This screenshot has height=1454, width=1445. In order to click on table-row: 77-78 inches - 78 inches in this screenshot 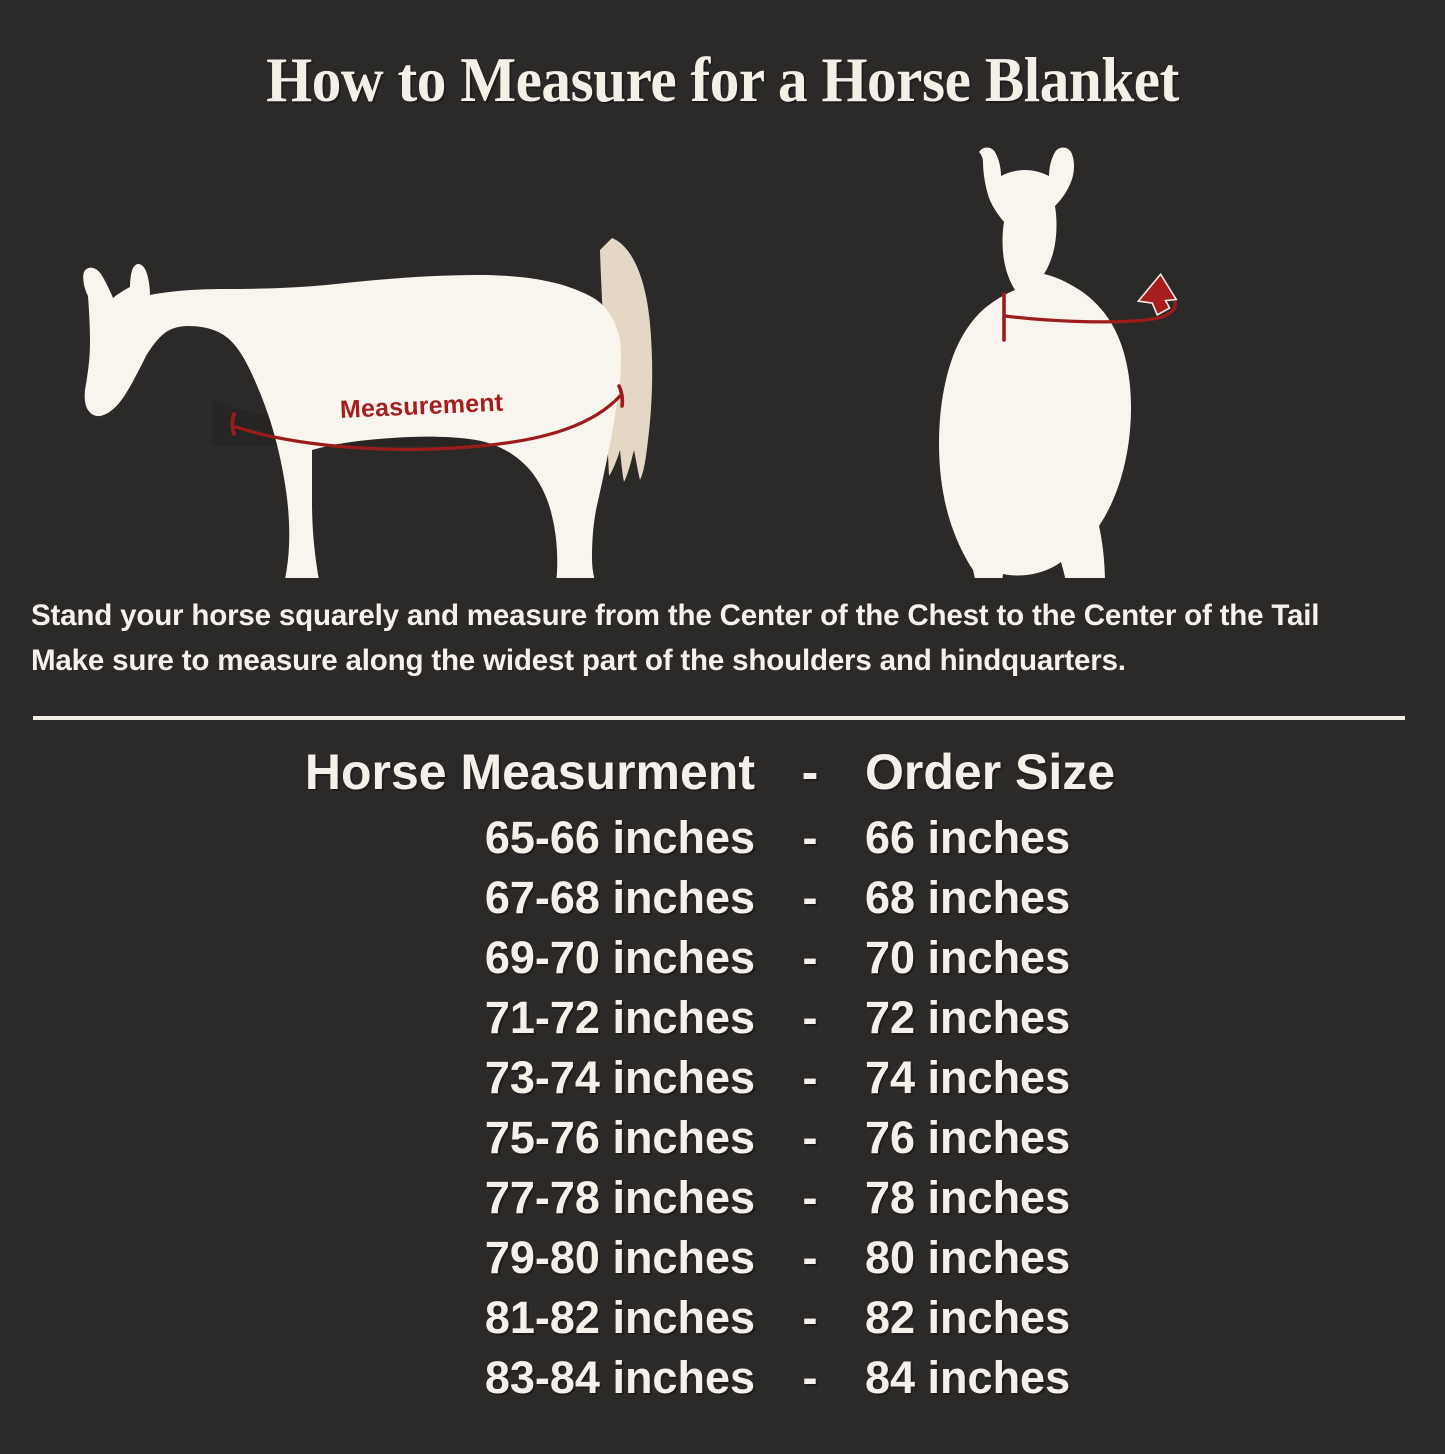, I will do `click(722, 1198)`.